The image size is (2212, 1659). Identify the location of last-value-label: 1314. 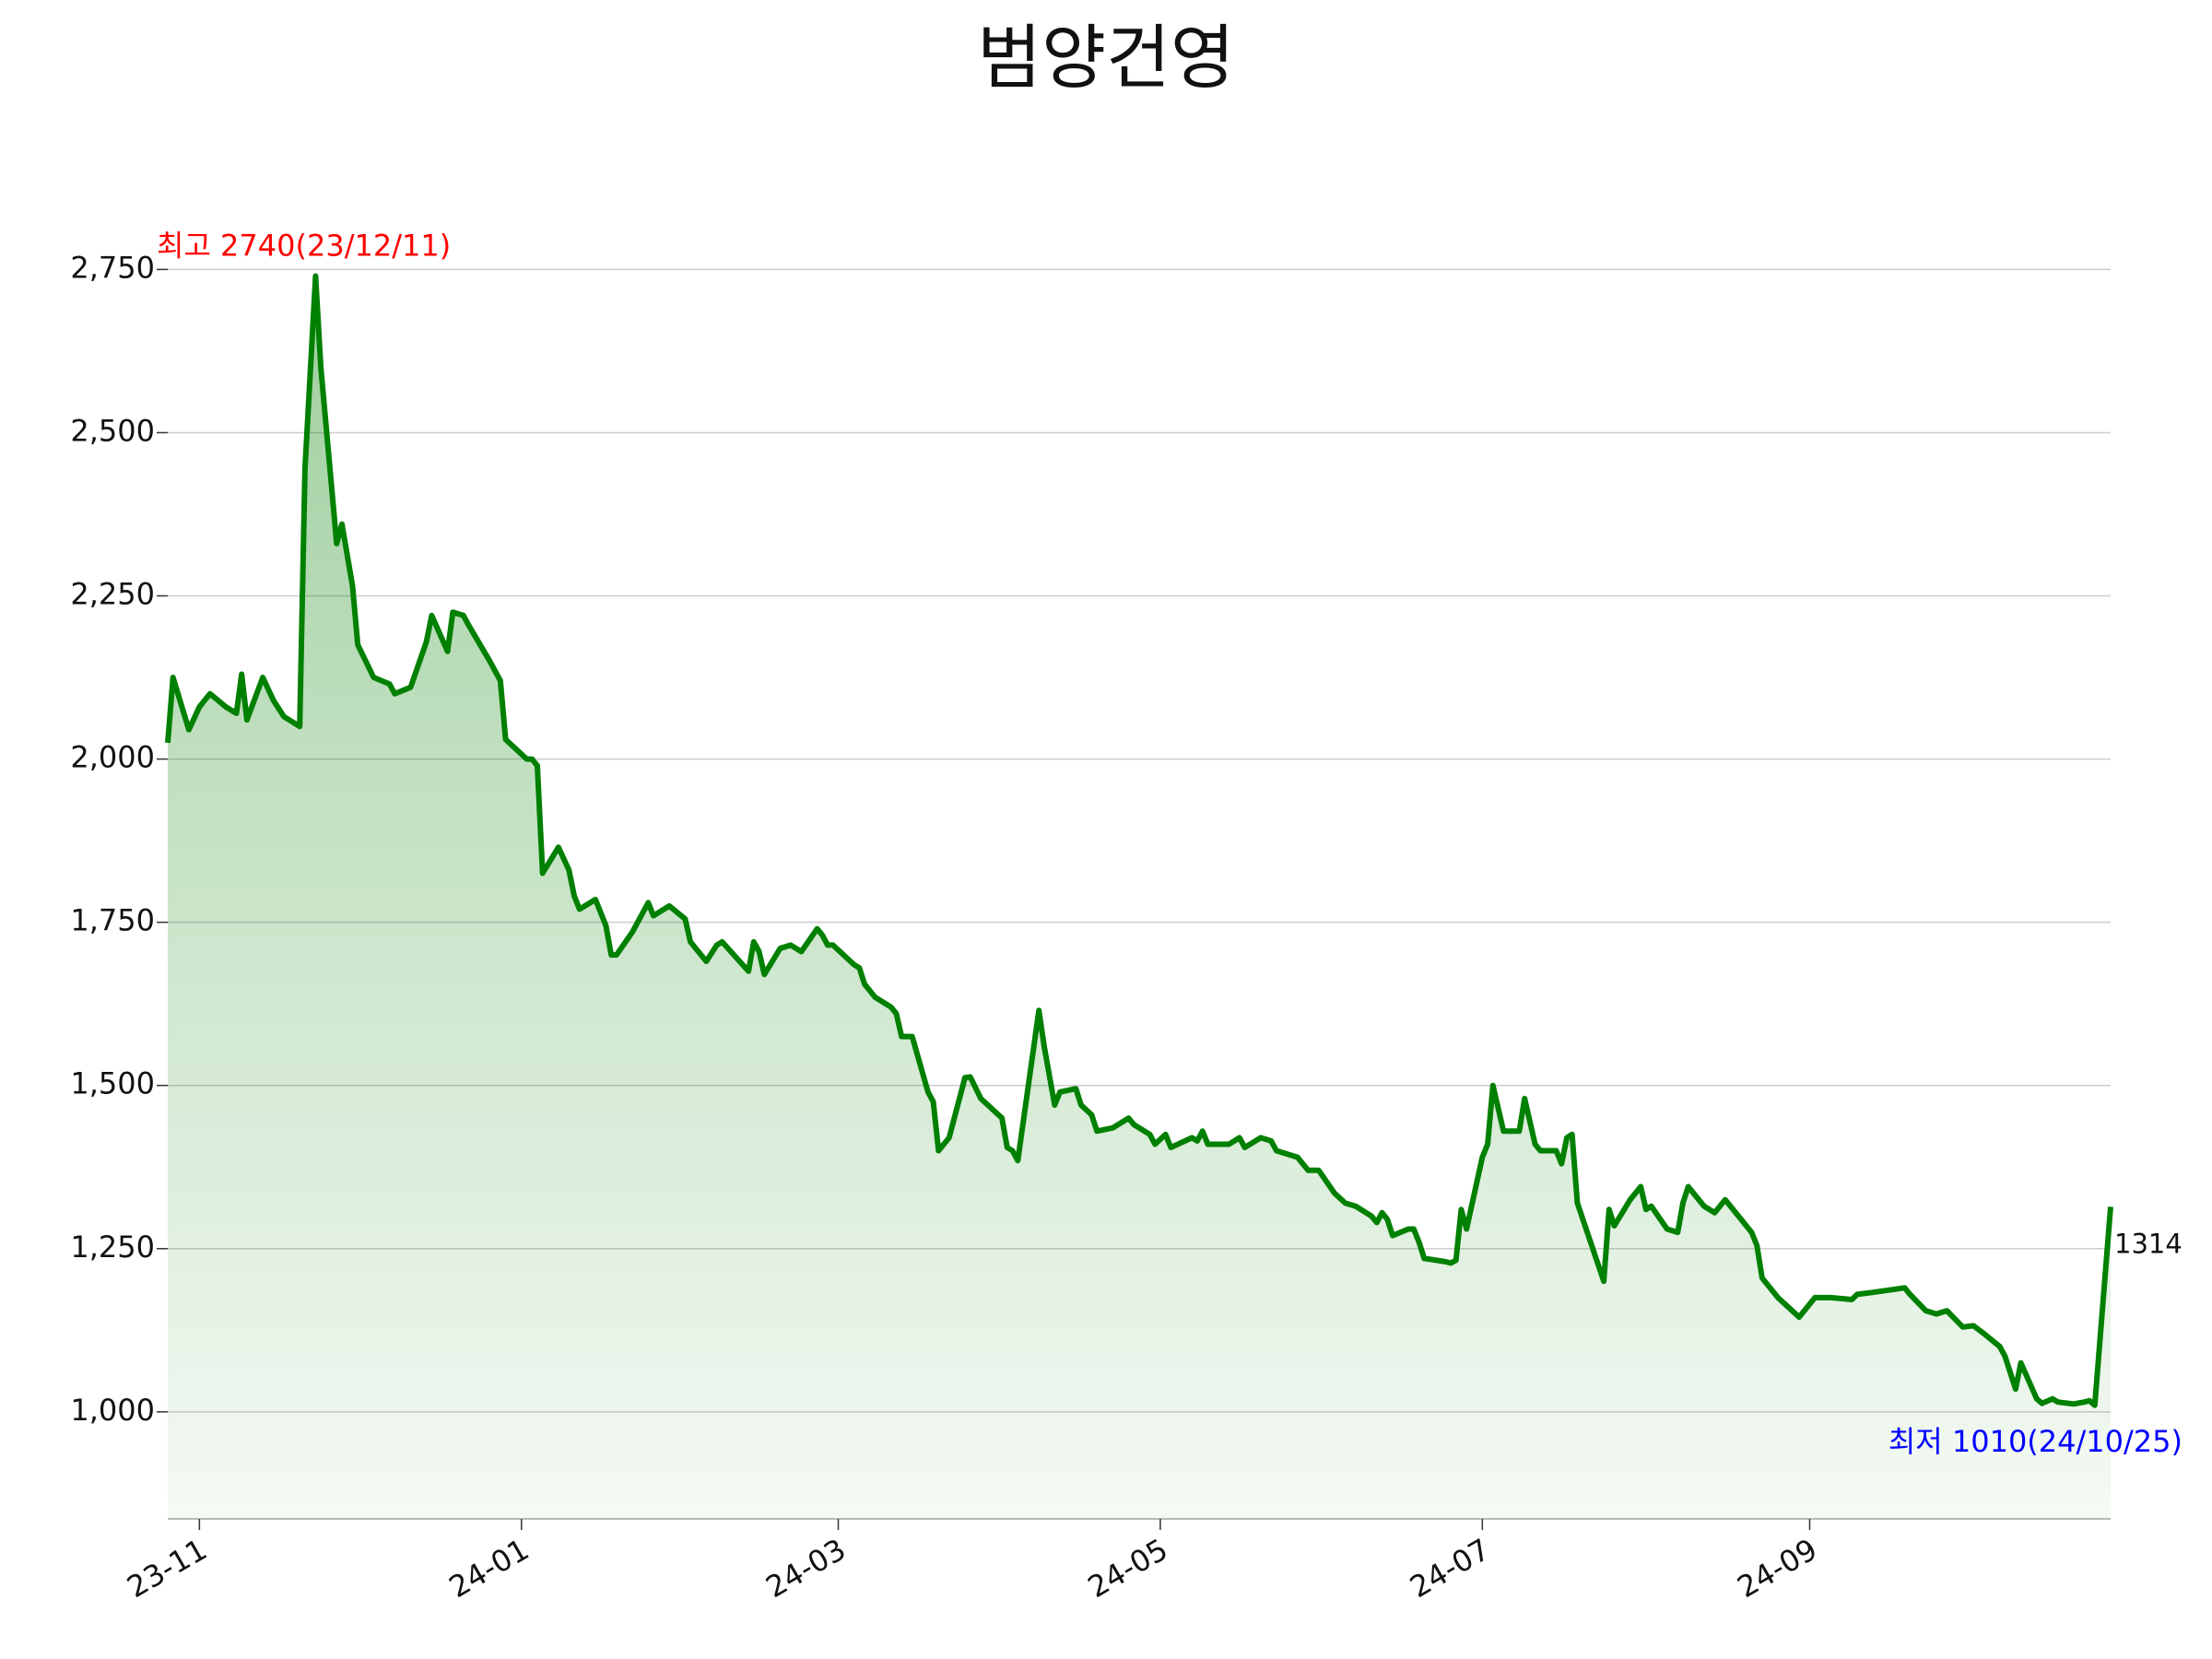
(2148, 1243).